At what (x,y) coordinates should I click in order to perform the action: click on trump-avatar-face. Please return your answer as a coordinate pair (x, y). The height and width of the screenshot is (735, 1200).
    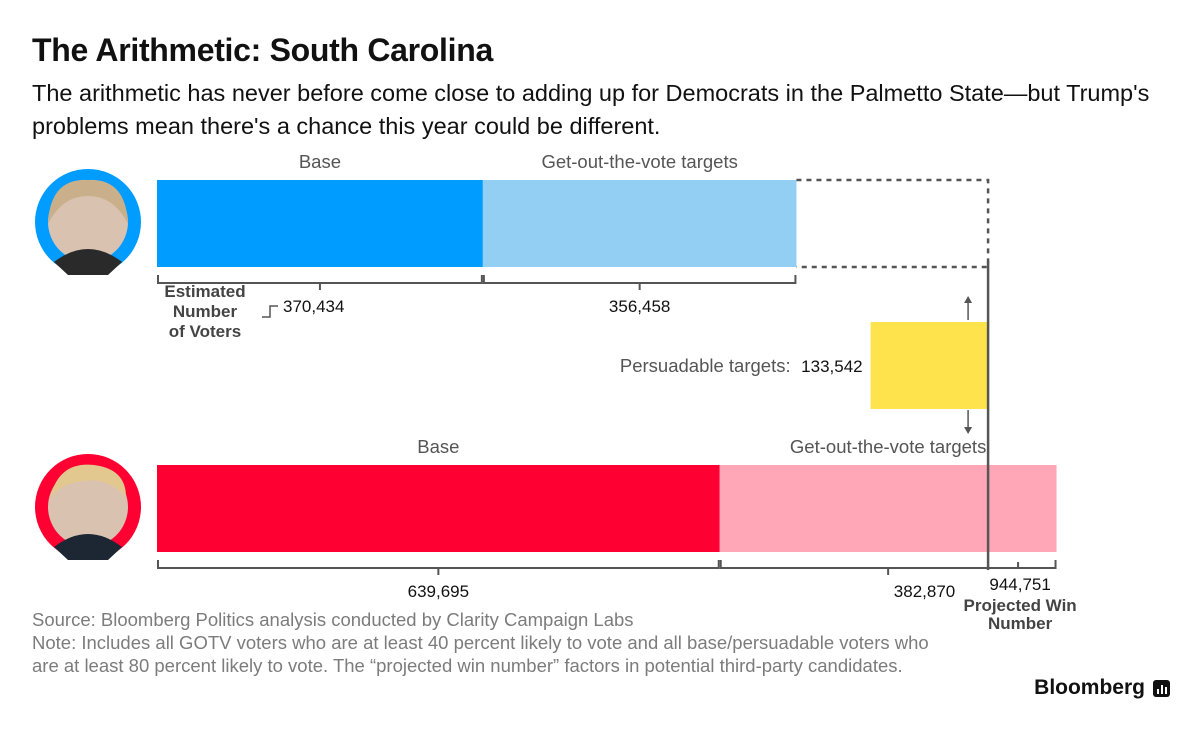
    Looking at the image, I should click on (88, 507).